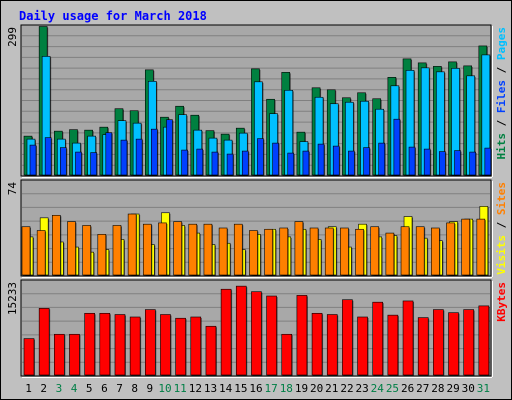 The image size is (512, 400). What do you see at coordinates (28, 388) in the screenshot?
I see `x-tick-label: 1` at bounding box center [28, 388].